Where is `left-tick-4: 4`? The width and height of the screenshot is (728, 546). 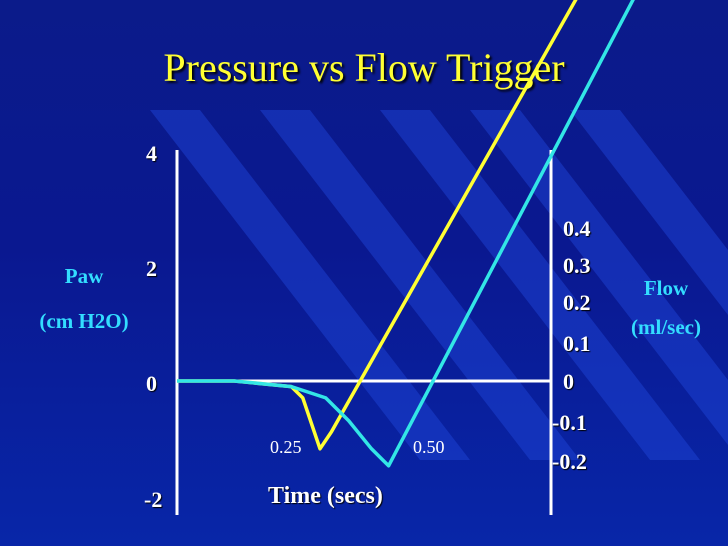
left-tick-4: 4 is located at coordinates (151, 153).